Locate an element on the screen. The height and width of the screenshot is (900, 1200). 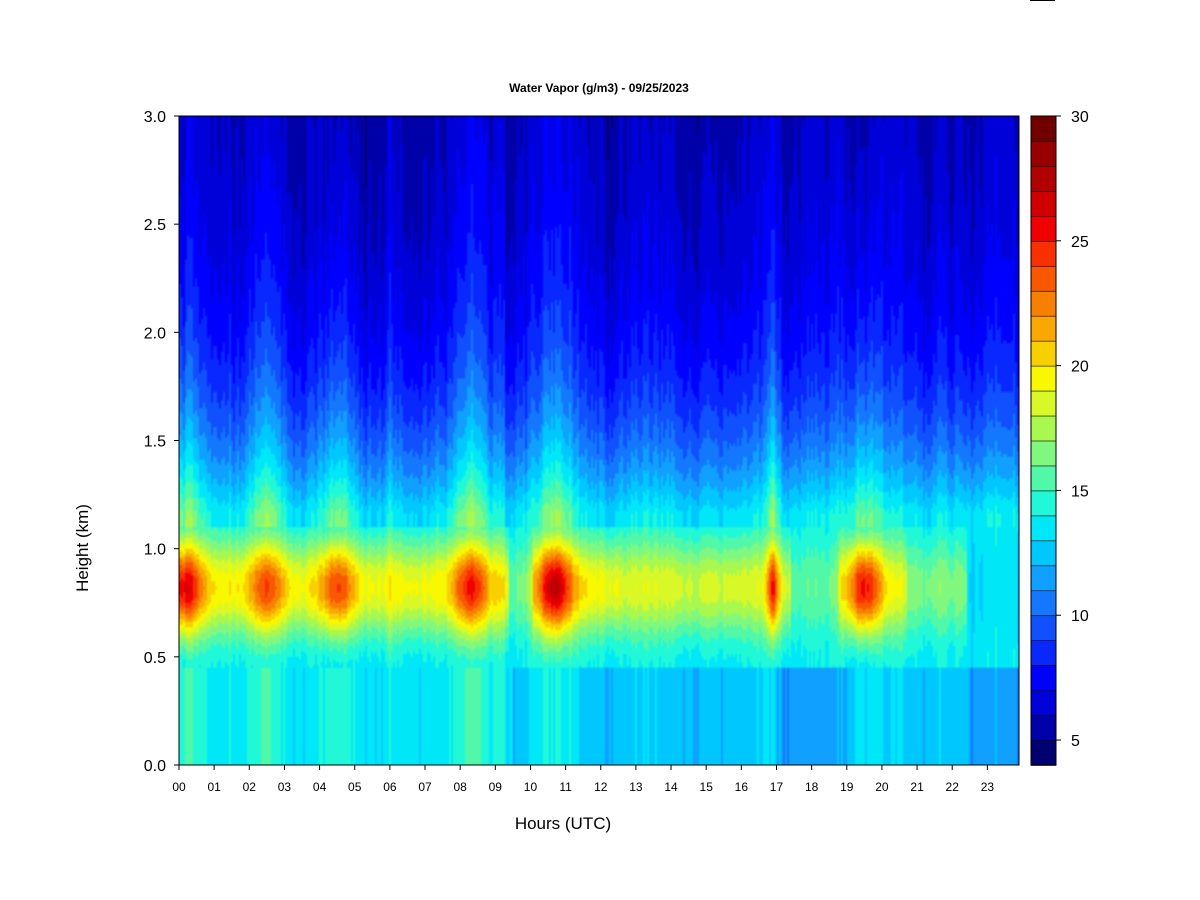
x-tick-label: 10 is located at coordinates (531, 787).